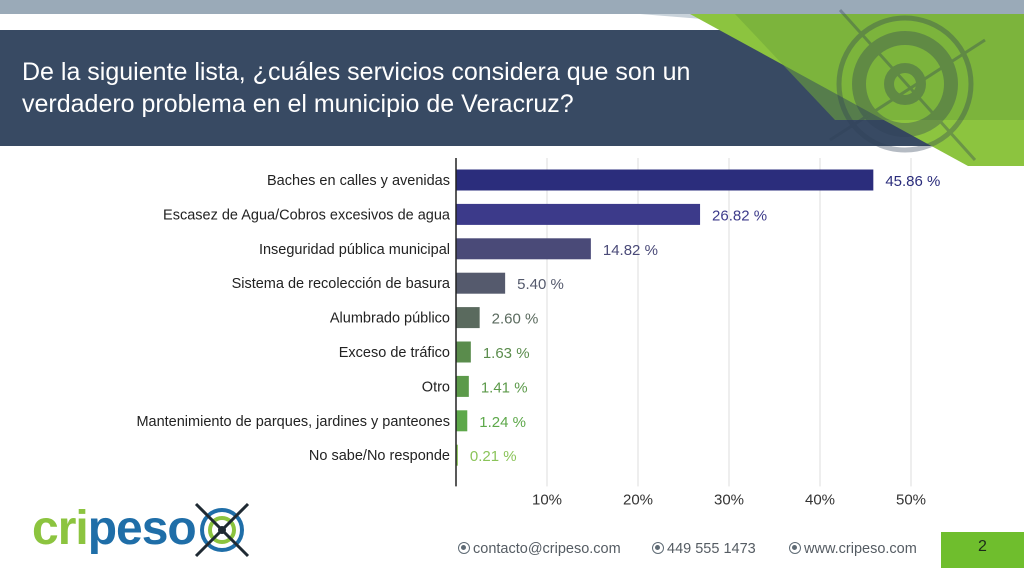  What do you see at coordinates (512, 7) in the screenshot?
I see `top-strip` at bounding box center [512, 7].